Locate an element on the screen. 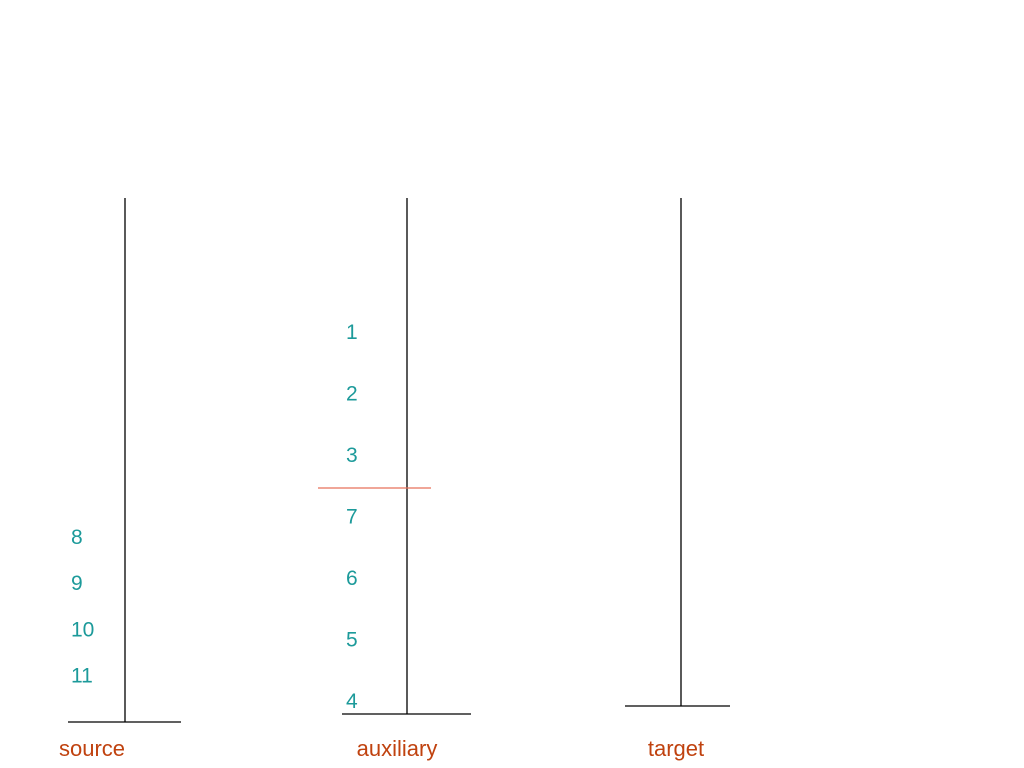 The height and width of the screenshot is (768, 1024). disk-number: 2 is located at coordinates (352, 394).